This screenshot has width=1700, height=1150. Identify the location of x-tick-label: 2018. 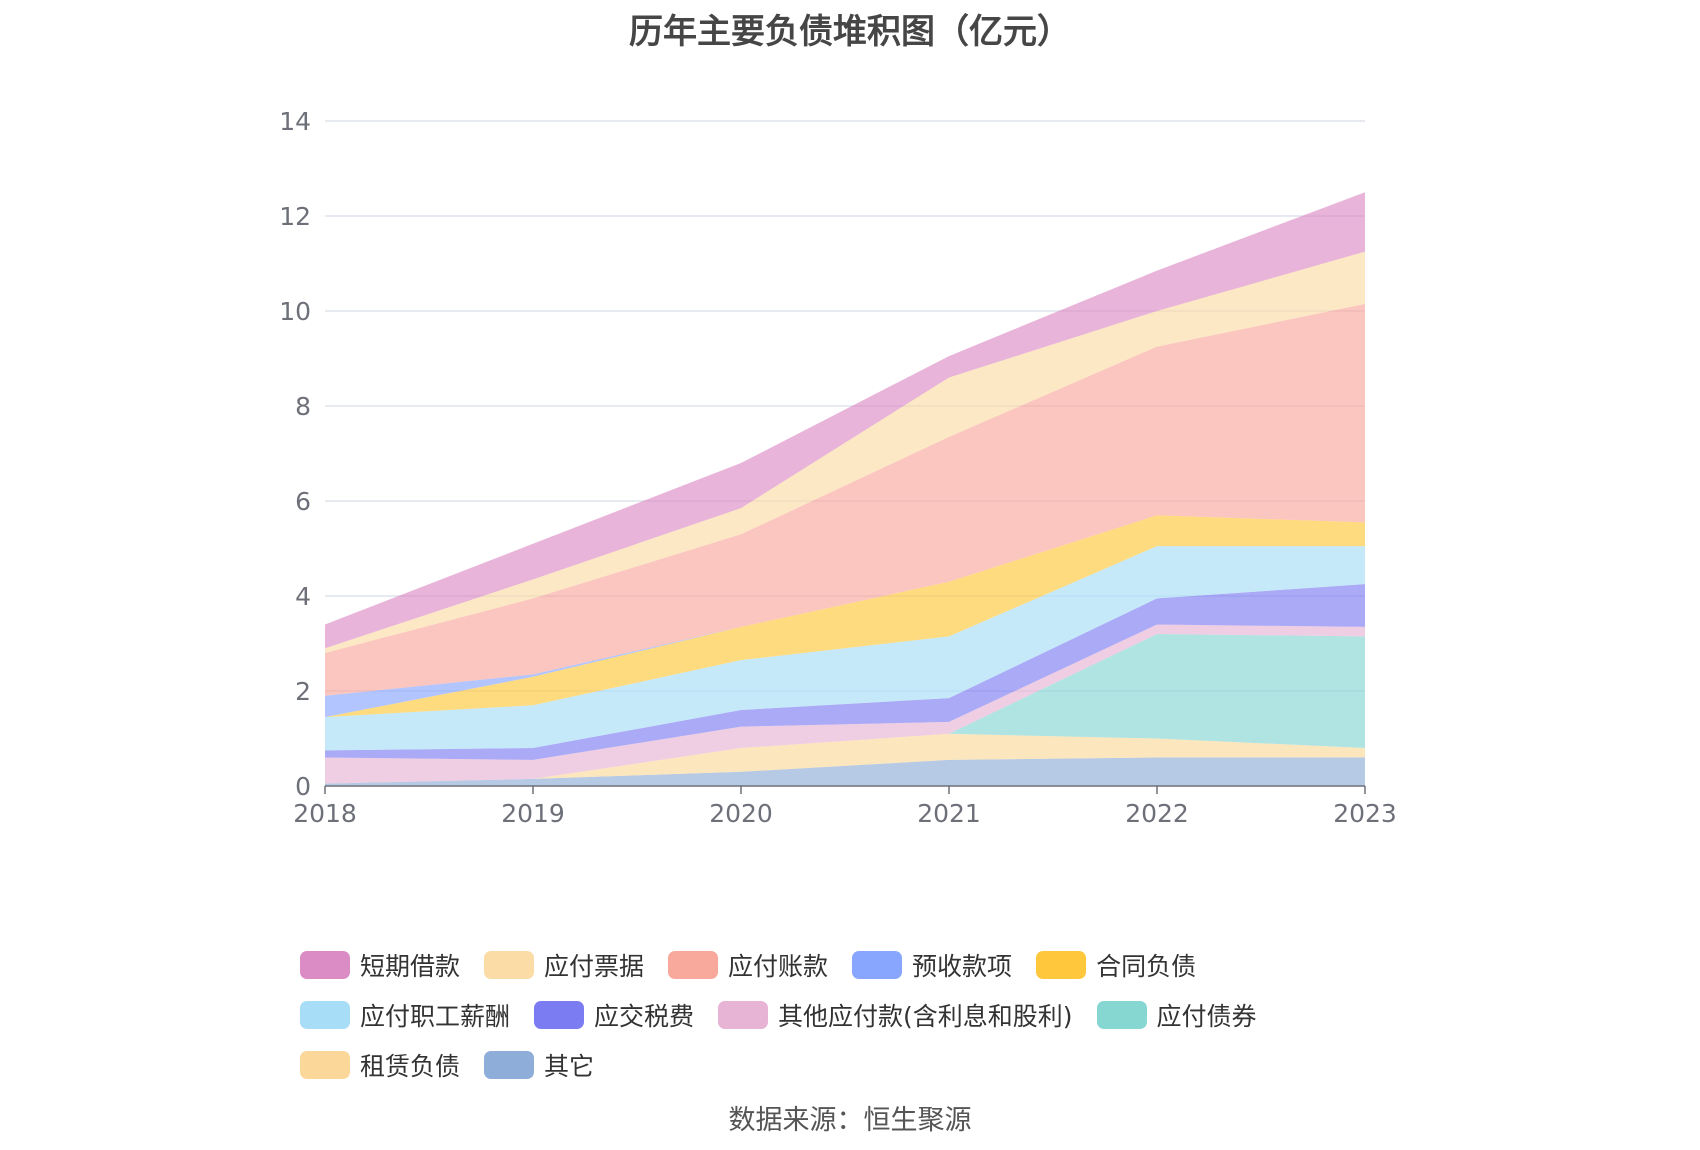
(325, 813).